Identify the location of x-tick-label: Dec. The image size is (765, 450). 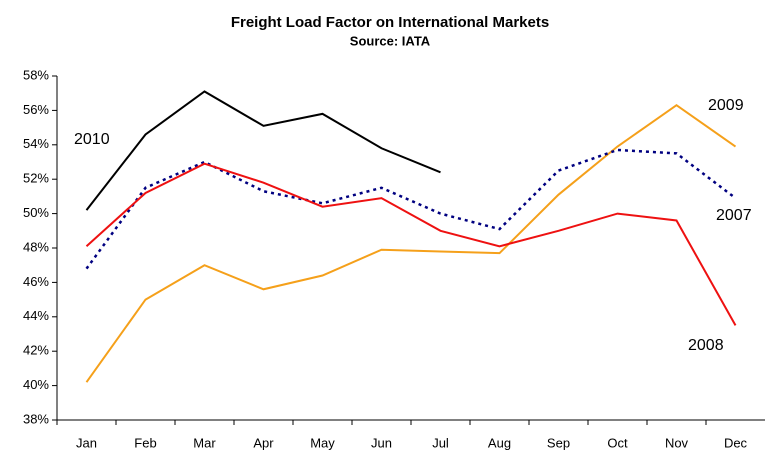
(736, 442).